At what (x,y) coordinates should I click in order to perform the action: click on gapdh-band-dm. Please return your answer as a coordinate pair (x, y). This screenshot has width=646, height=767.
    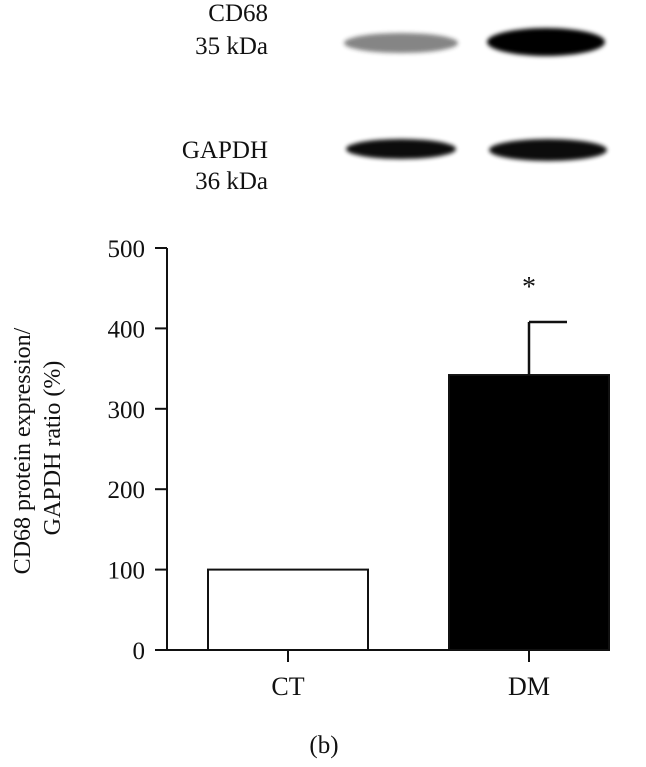
    Looking at the image, I should click on (548, 150).